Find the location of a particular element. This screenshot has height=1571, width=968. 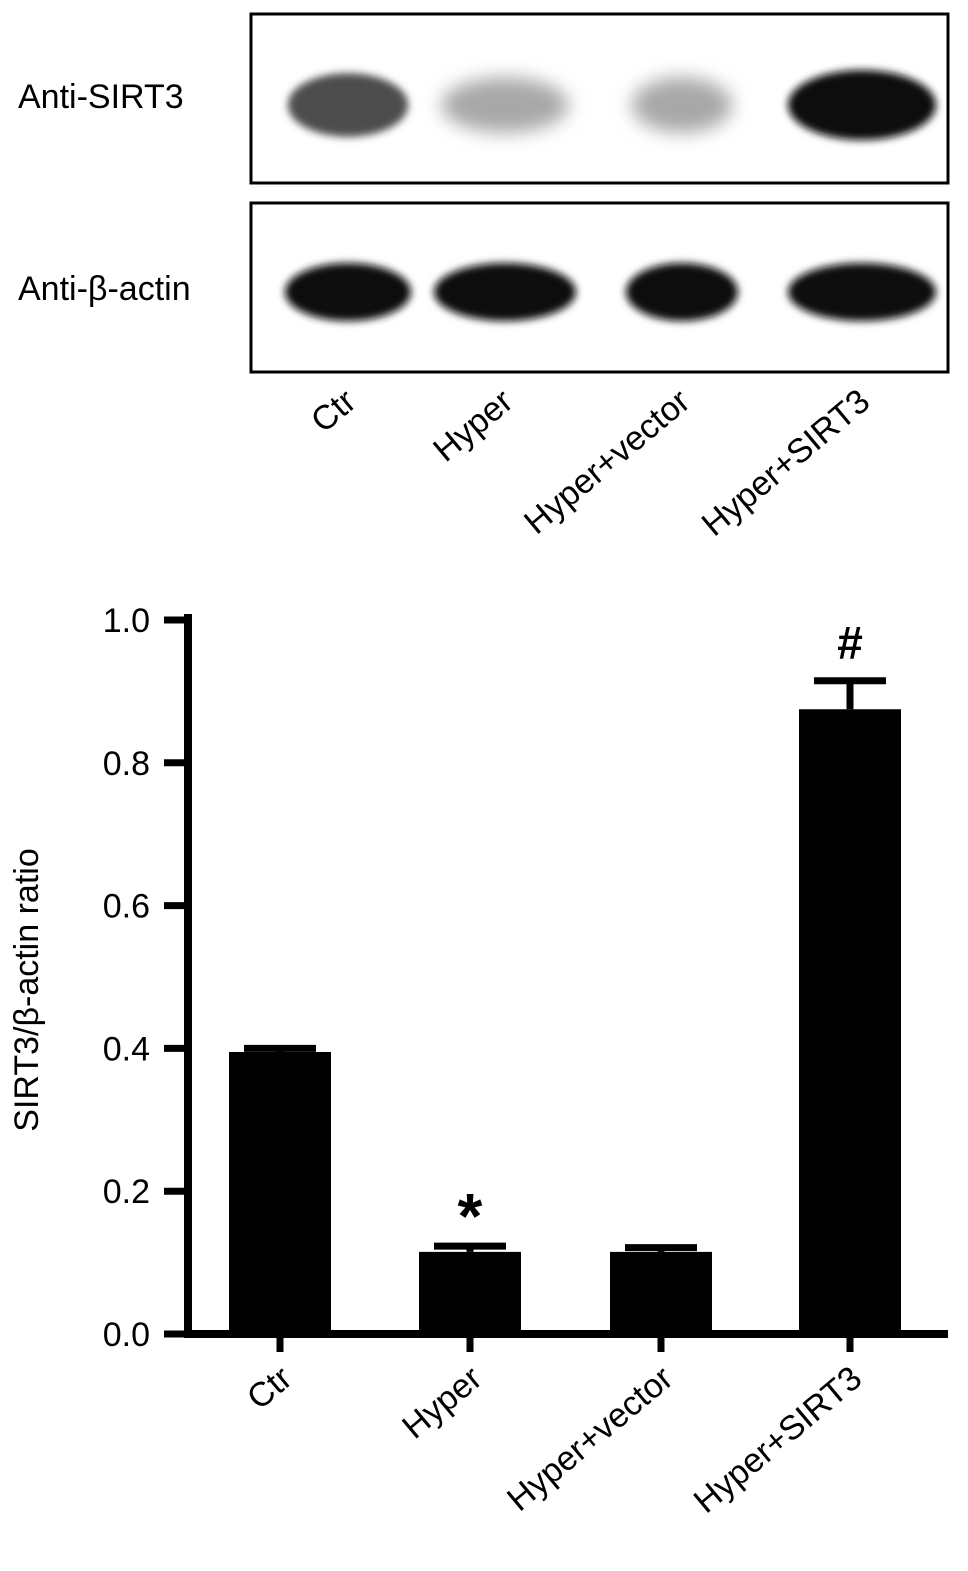

y-tick-label: 0.2 is located at coordinates (126, 1192).